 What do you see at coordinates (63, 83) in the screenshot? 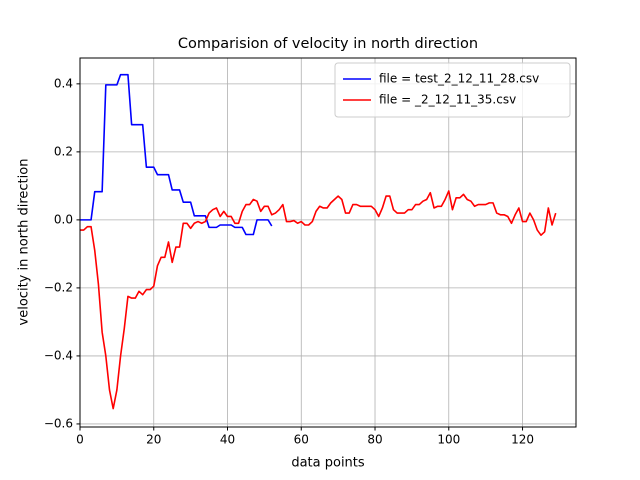
I see `y-tick-label: 0.4` at bounding box center [63, 83].